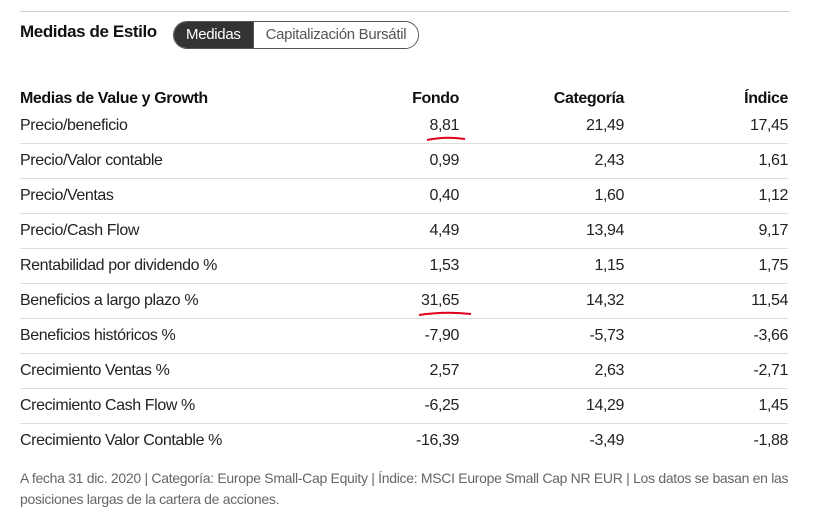 The width and height of the screenshot is (817, 521). What do you see at coordinates (444, 125) in the screenshot?
I see `fondo-value-text: 8,81` at bounding box center [444, 125].